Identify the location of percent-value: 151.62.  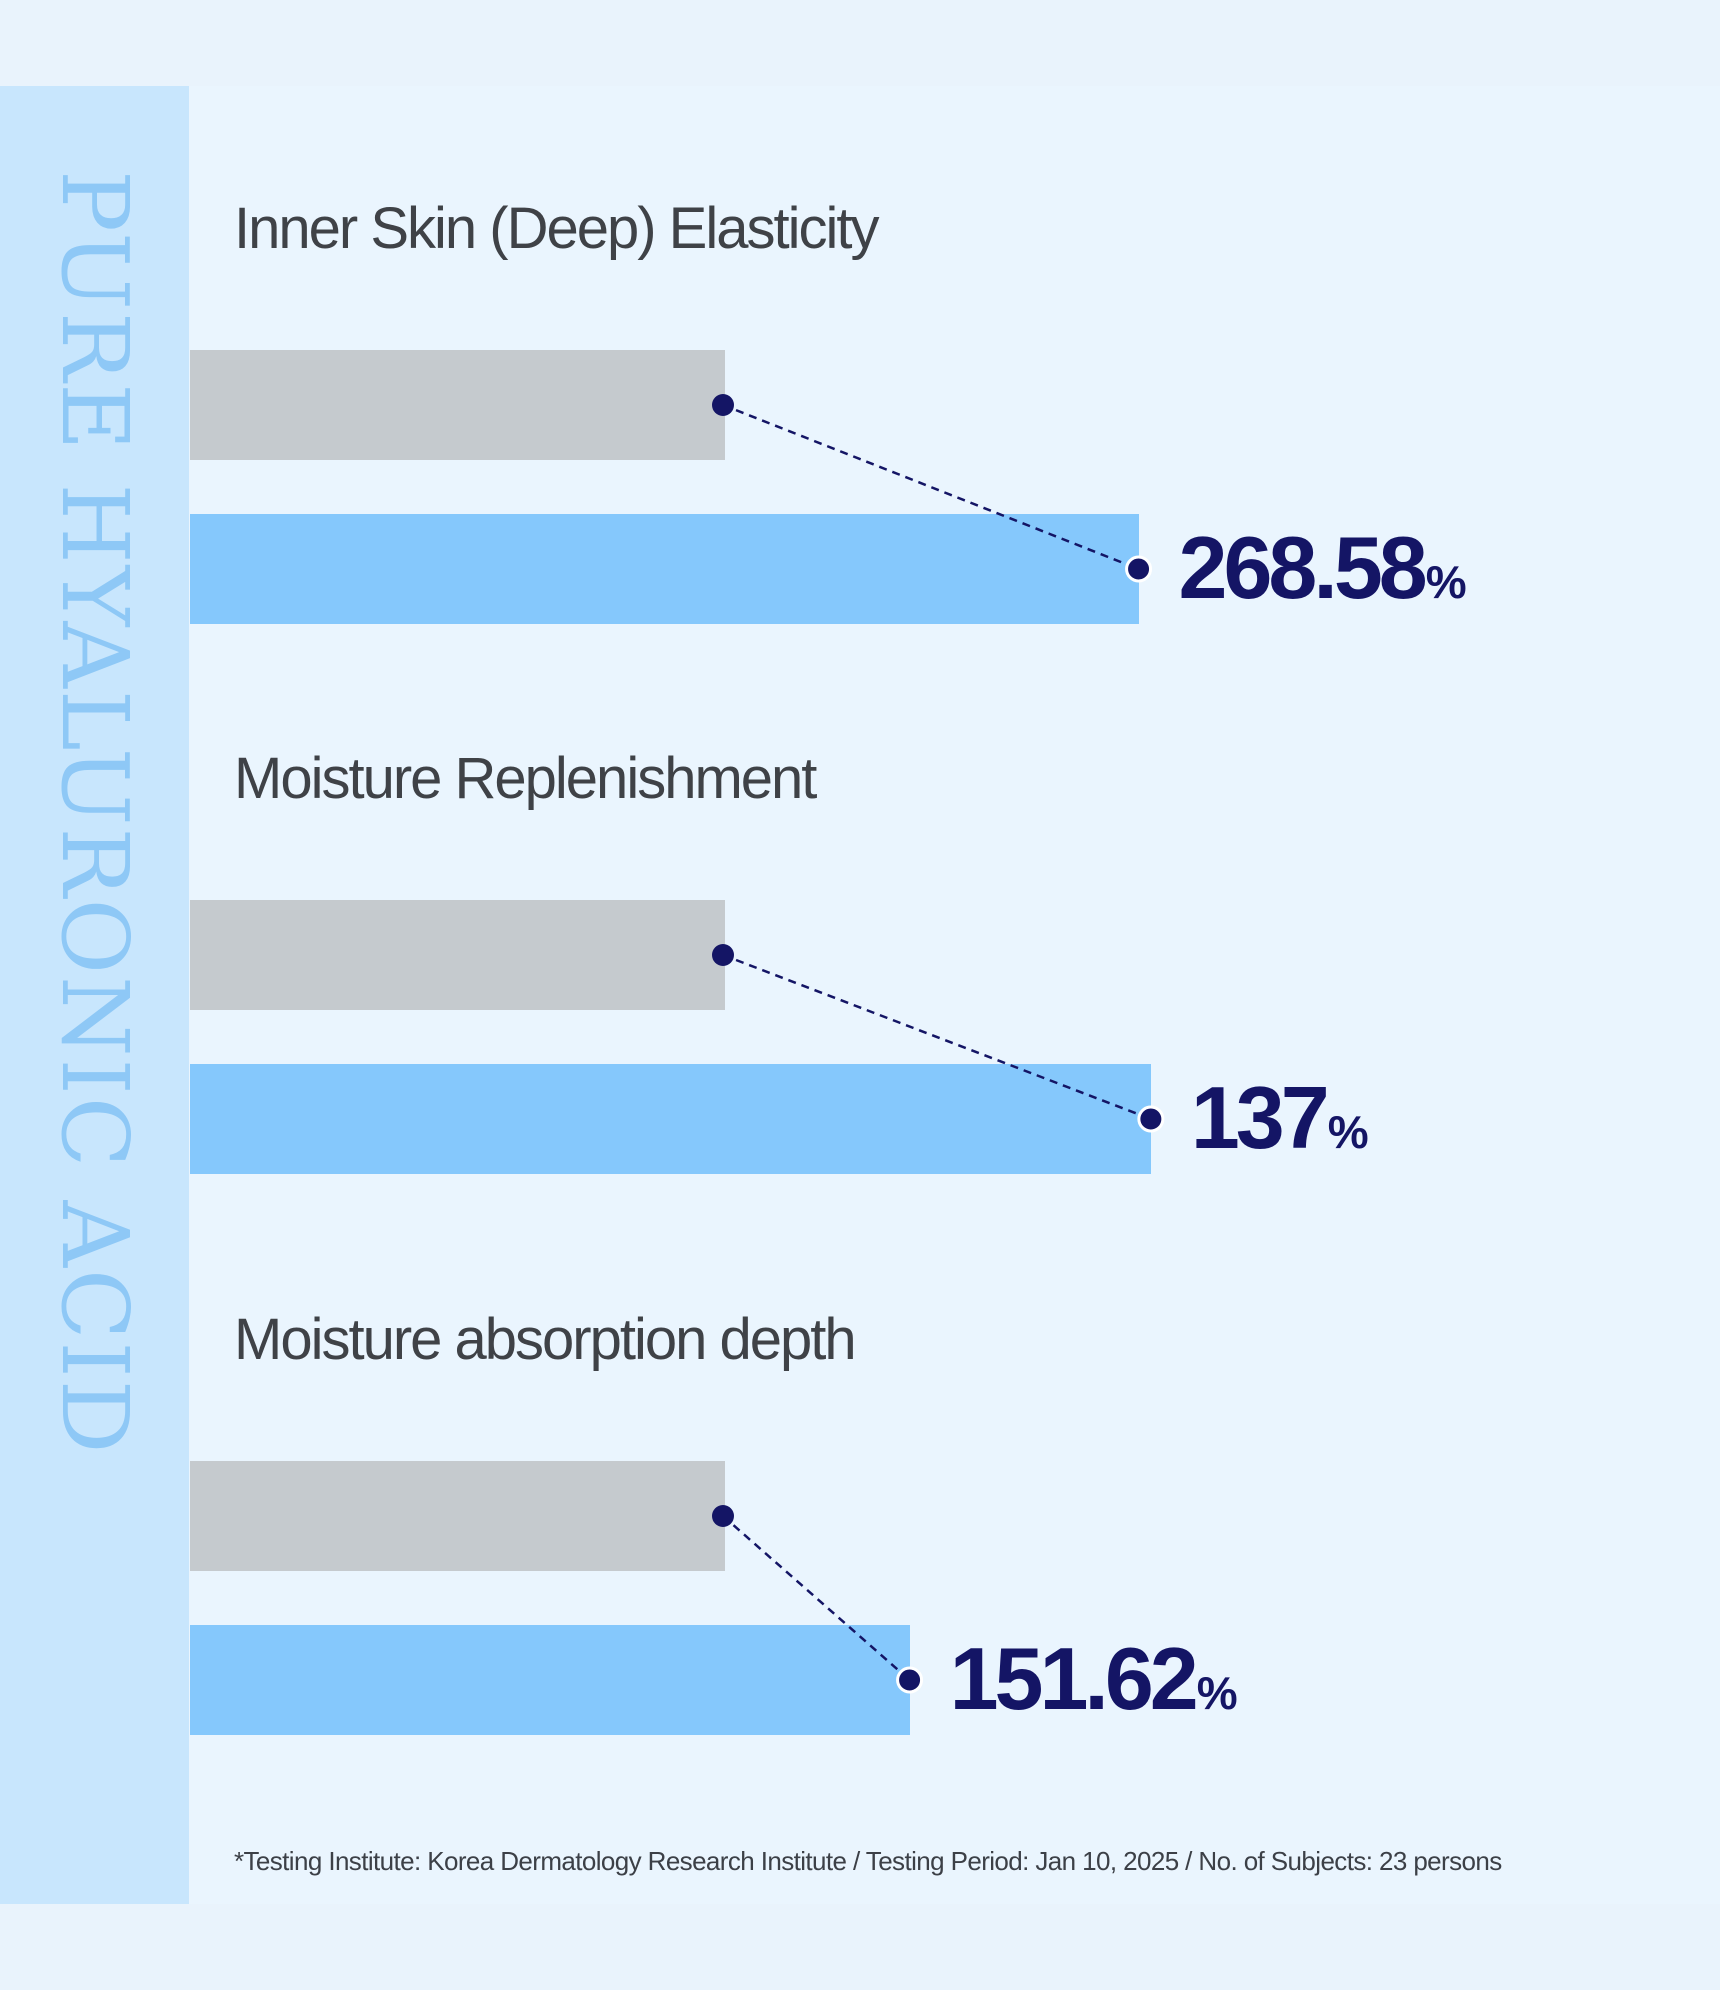
(1074, 1678).